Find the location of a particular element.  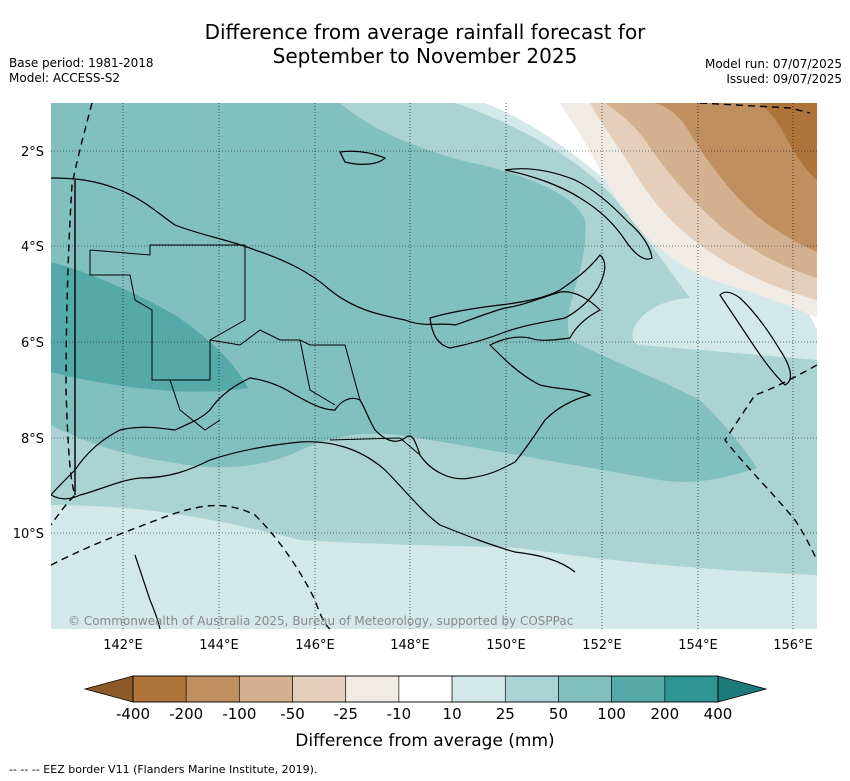

lon-label: 146°E is located at coordinates (315, 645).